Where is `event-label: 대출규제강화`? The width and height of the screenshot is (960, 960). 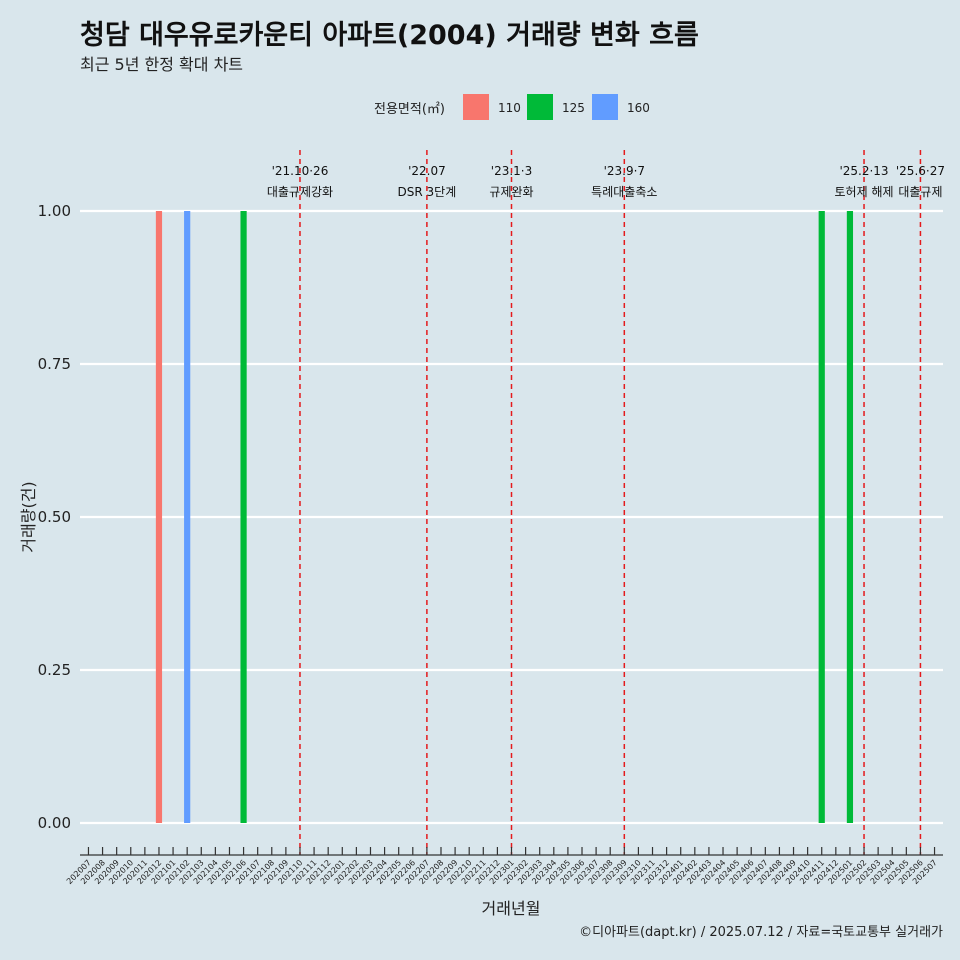 event-label: 대출규제강화 is located at coordinates (300, 192).